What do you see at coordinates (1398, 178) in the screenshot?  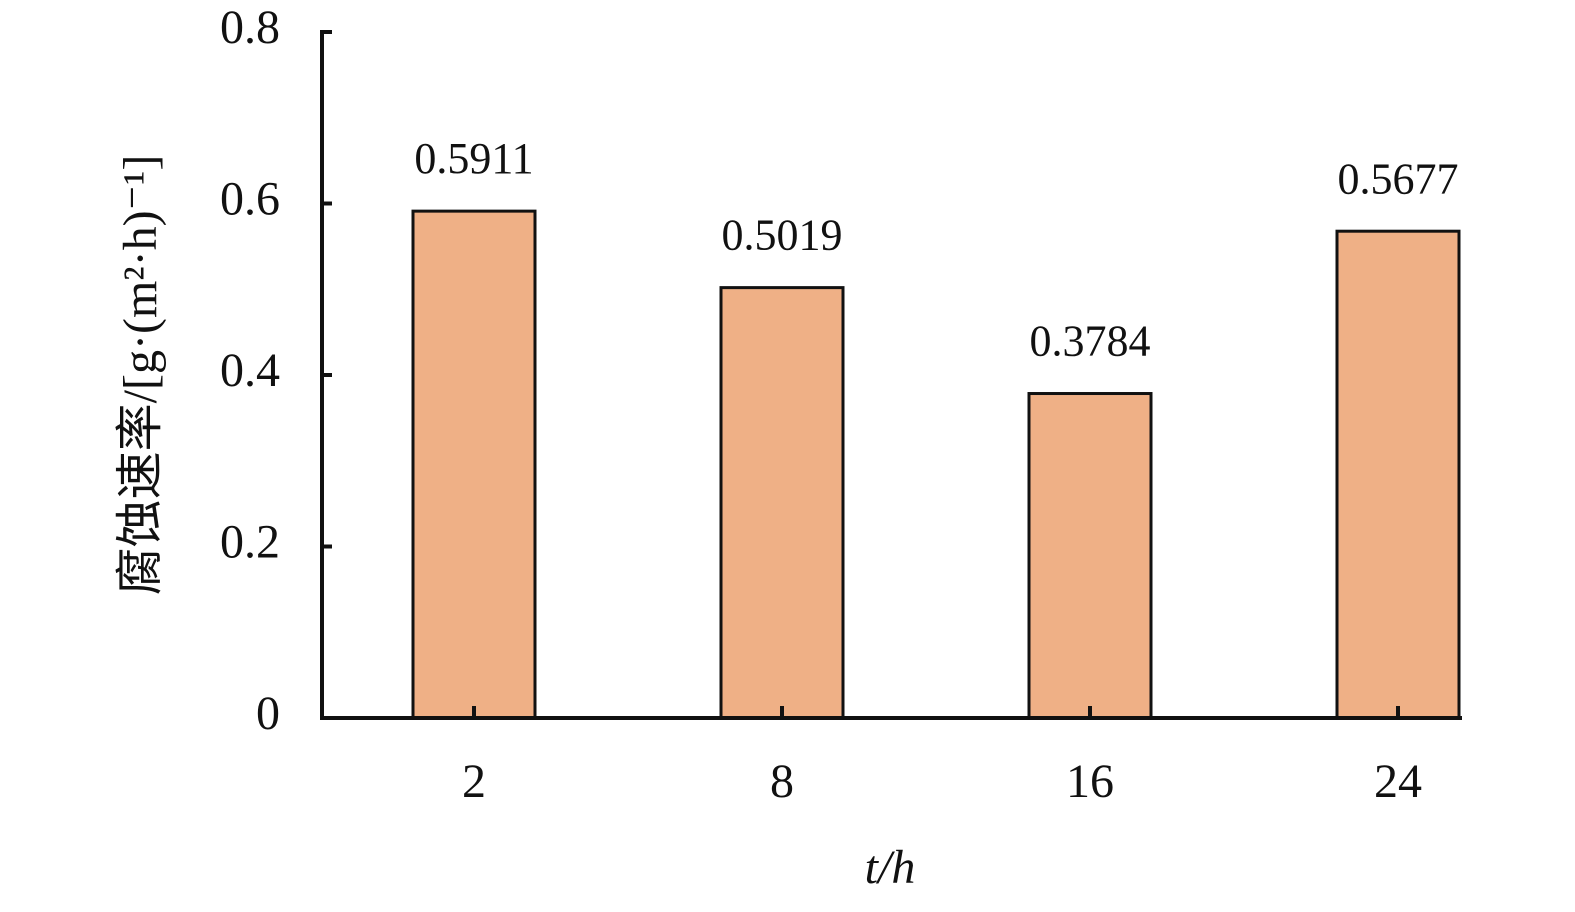 I see `value-label: 0.5677` at bounding box center [1398, 178].